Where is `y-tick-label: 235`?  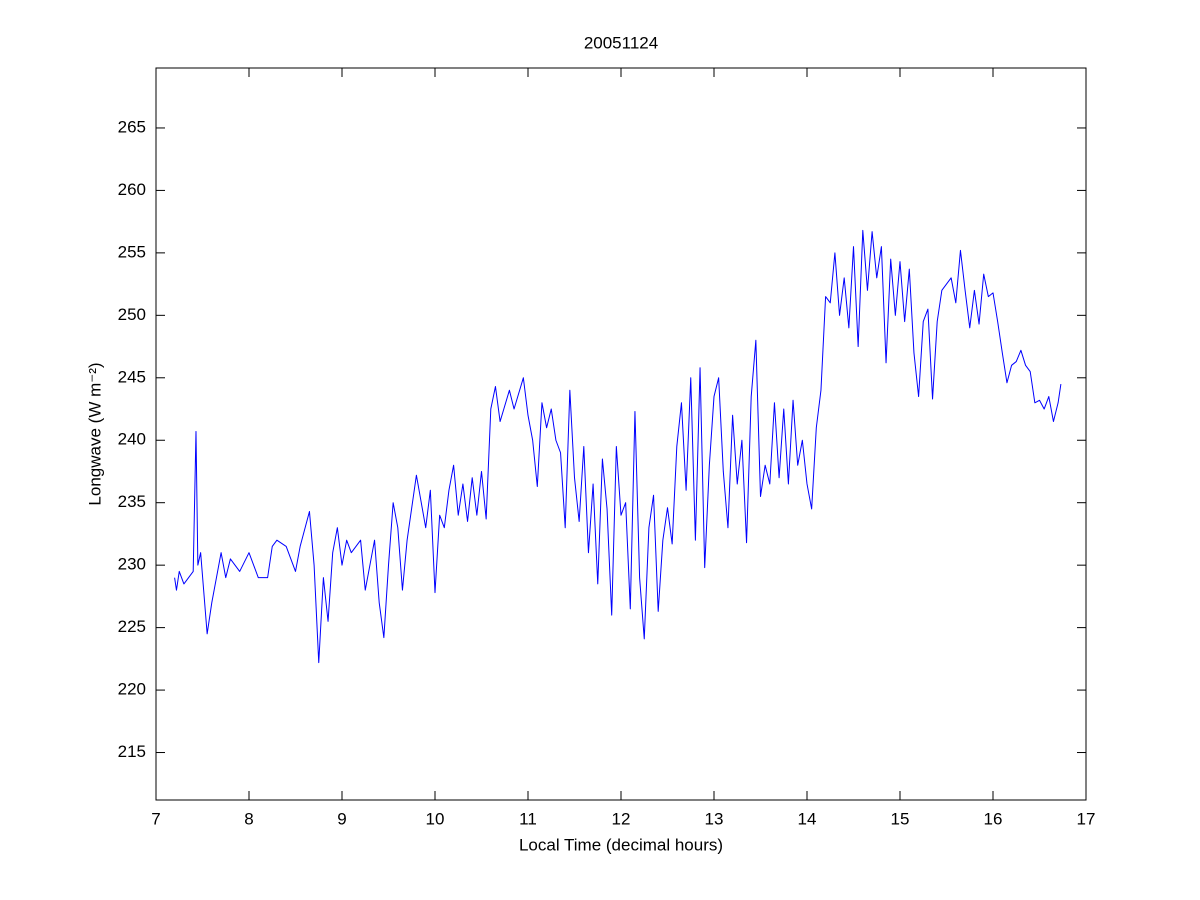
y-tick-label: 235 is located at coordinates (132, 501).